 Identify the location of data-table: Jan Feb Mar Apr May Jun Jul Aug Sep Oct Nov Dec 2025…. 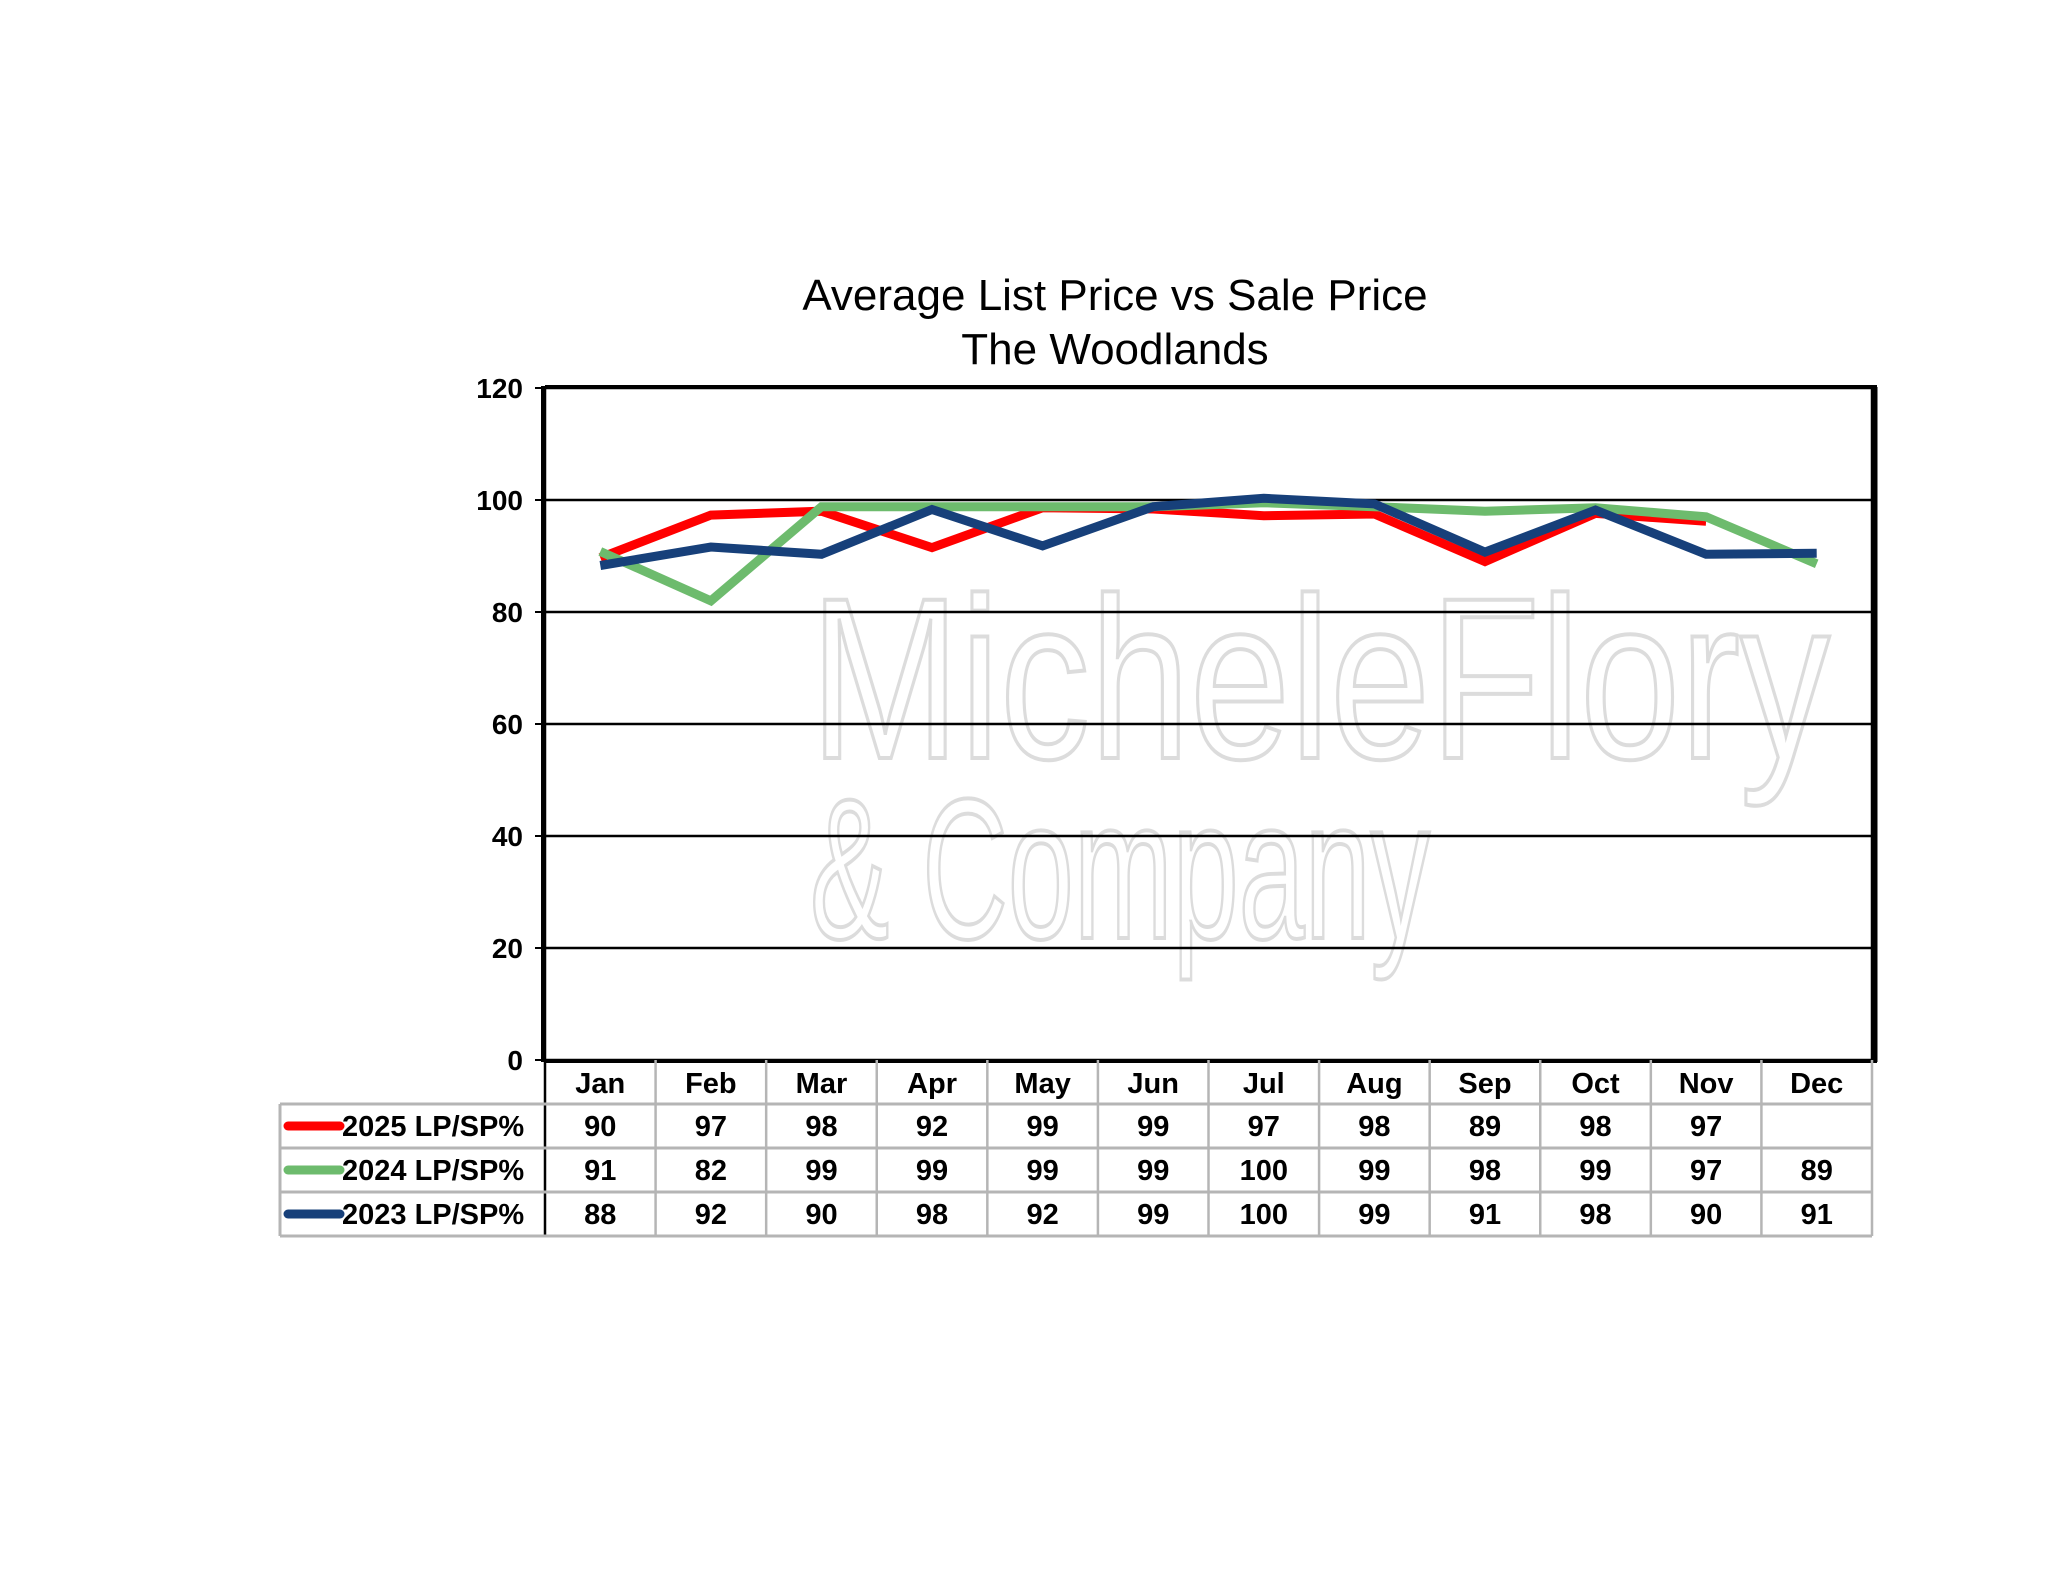
(1076, 1149).